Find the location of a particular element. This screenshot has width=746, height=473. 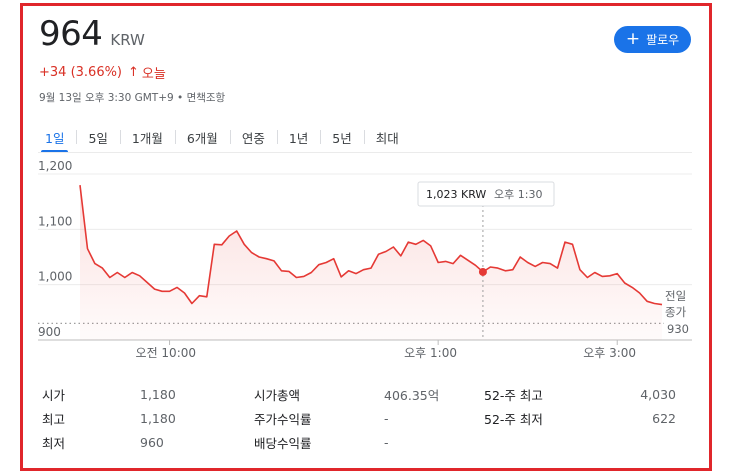

x-tick-label: 오전 10:00 is located at coordinates (166, 353).